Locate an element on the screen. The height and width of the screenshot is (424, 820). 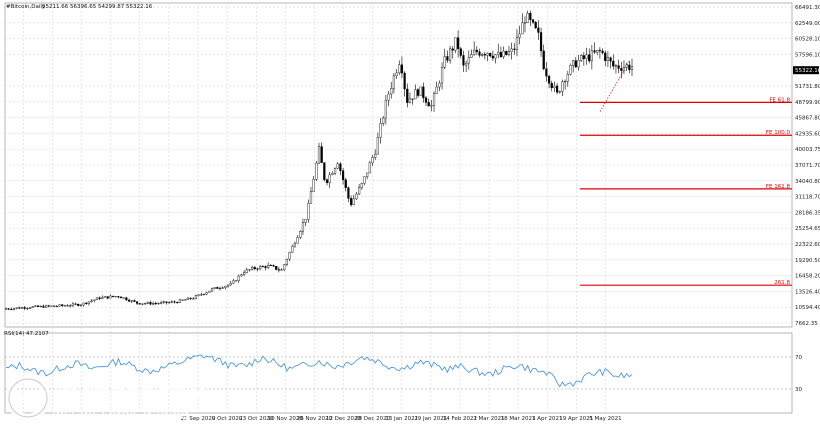
price-tick-label: 60528.10 is located at coordinates (807, 40).